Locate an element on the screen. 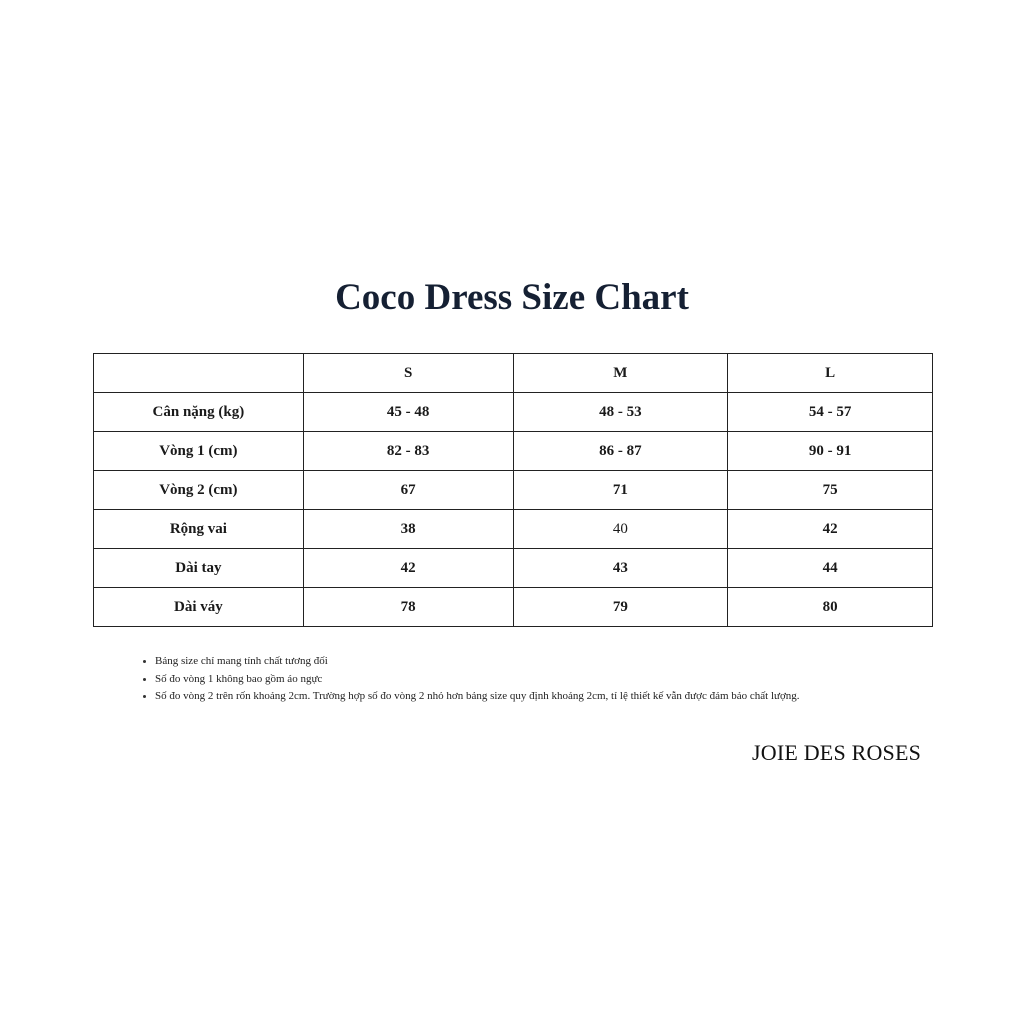 The image size is (1024, 1024). table-row: Cân nặng (kg) 45 - 48 48 - 53 54 - 57 is located at coordinates (513, 412).